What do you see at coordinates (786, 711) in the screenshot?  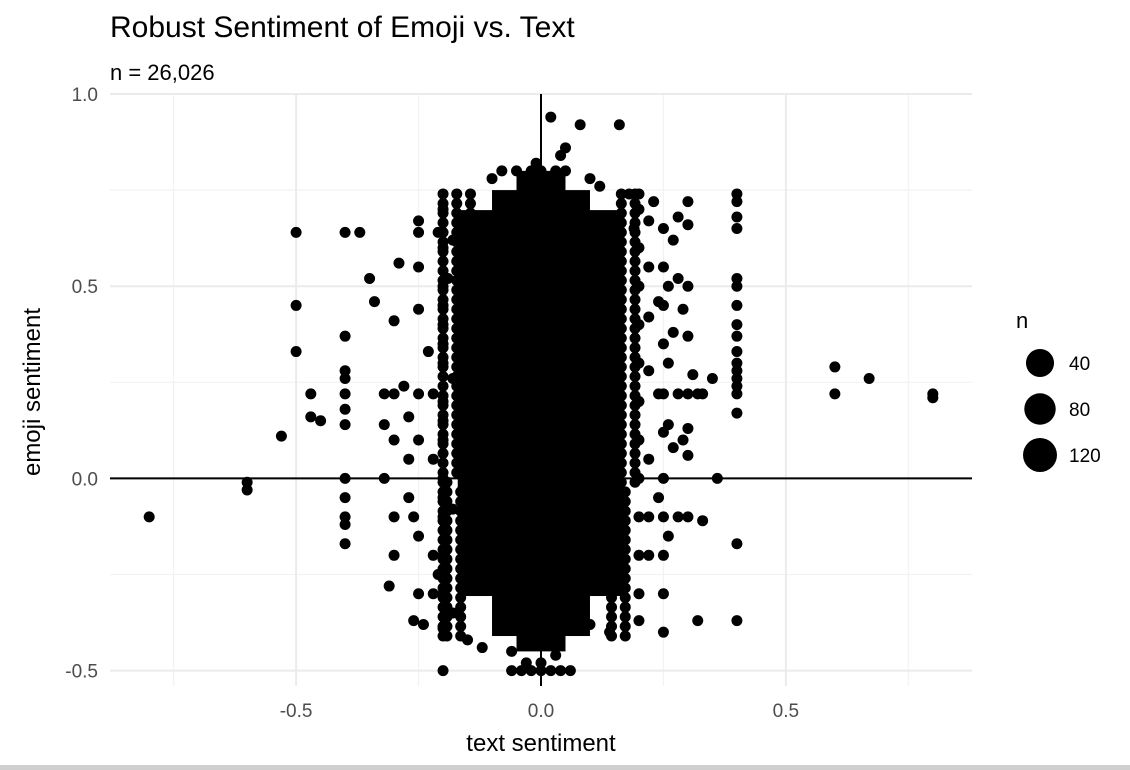 I see `x-tick-label: 0.5` at bounding box center [786, 711].